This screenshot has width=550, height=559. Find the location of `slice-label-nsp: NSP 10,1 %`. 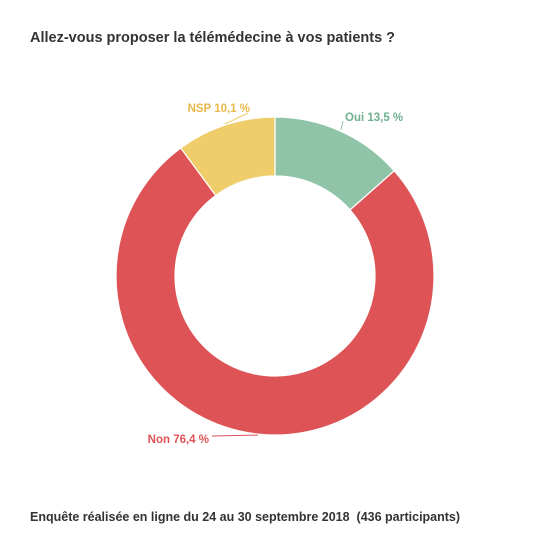

slice-label-nsp: NSP 10,1 % is located at coordinates (219, 109).